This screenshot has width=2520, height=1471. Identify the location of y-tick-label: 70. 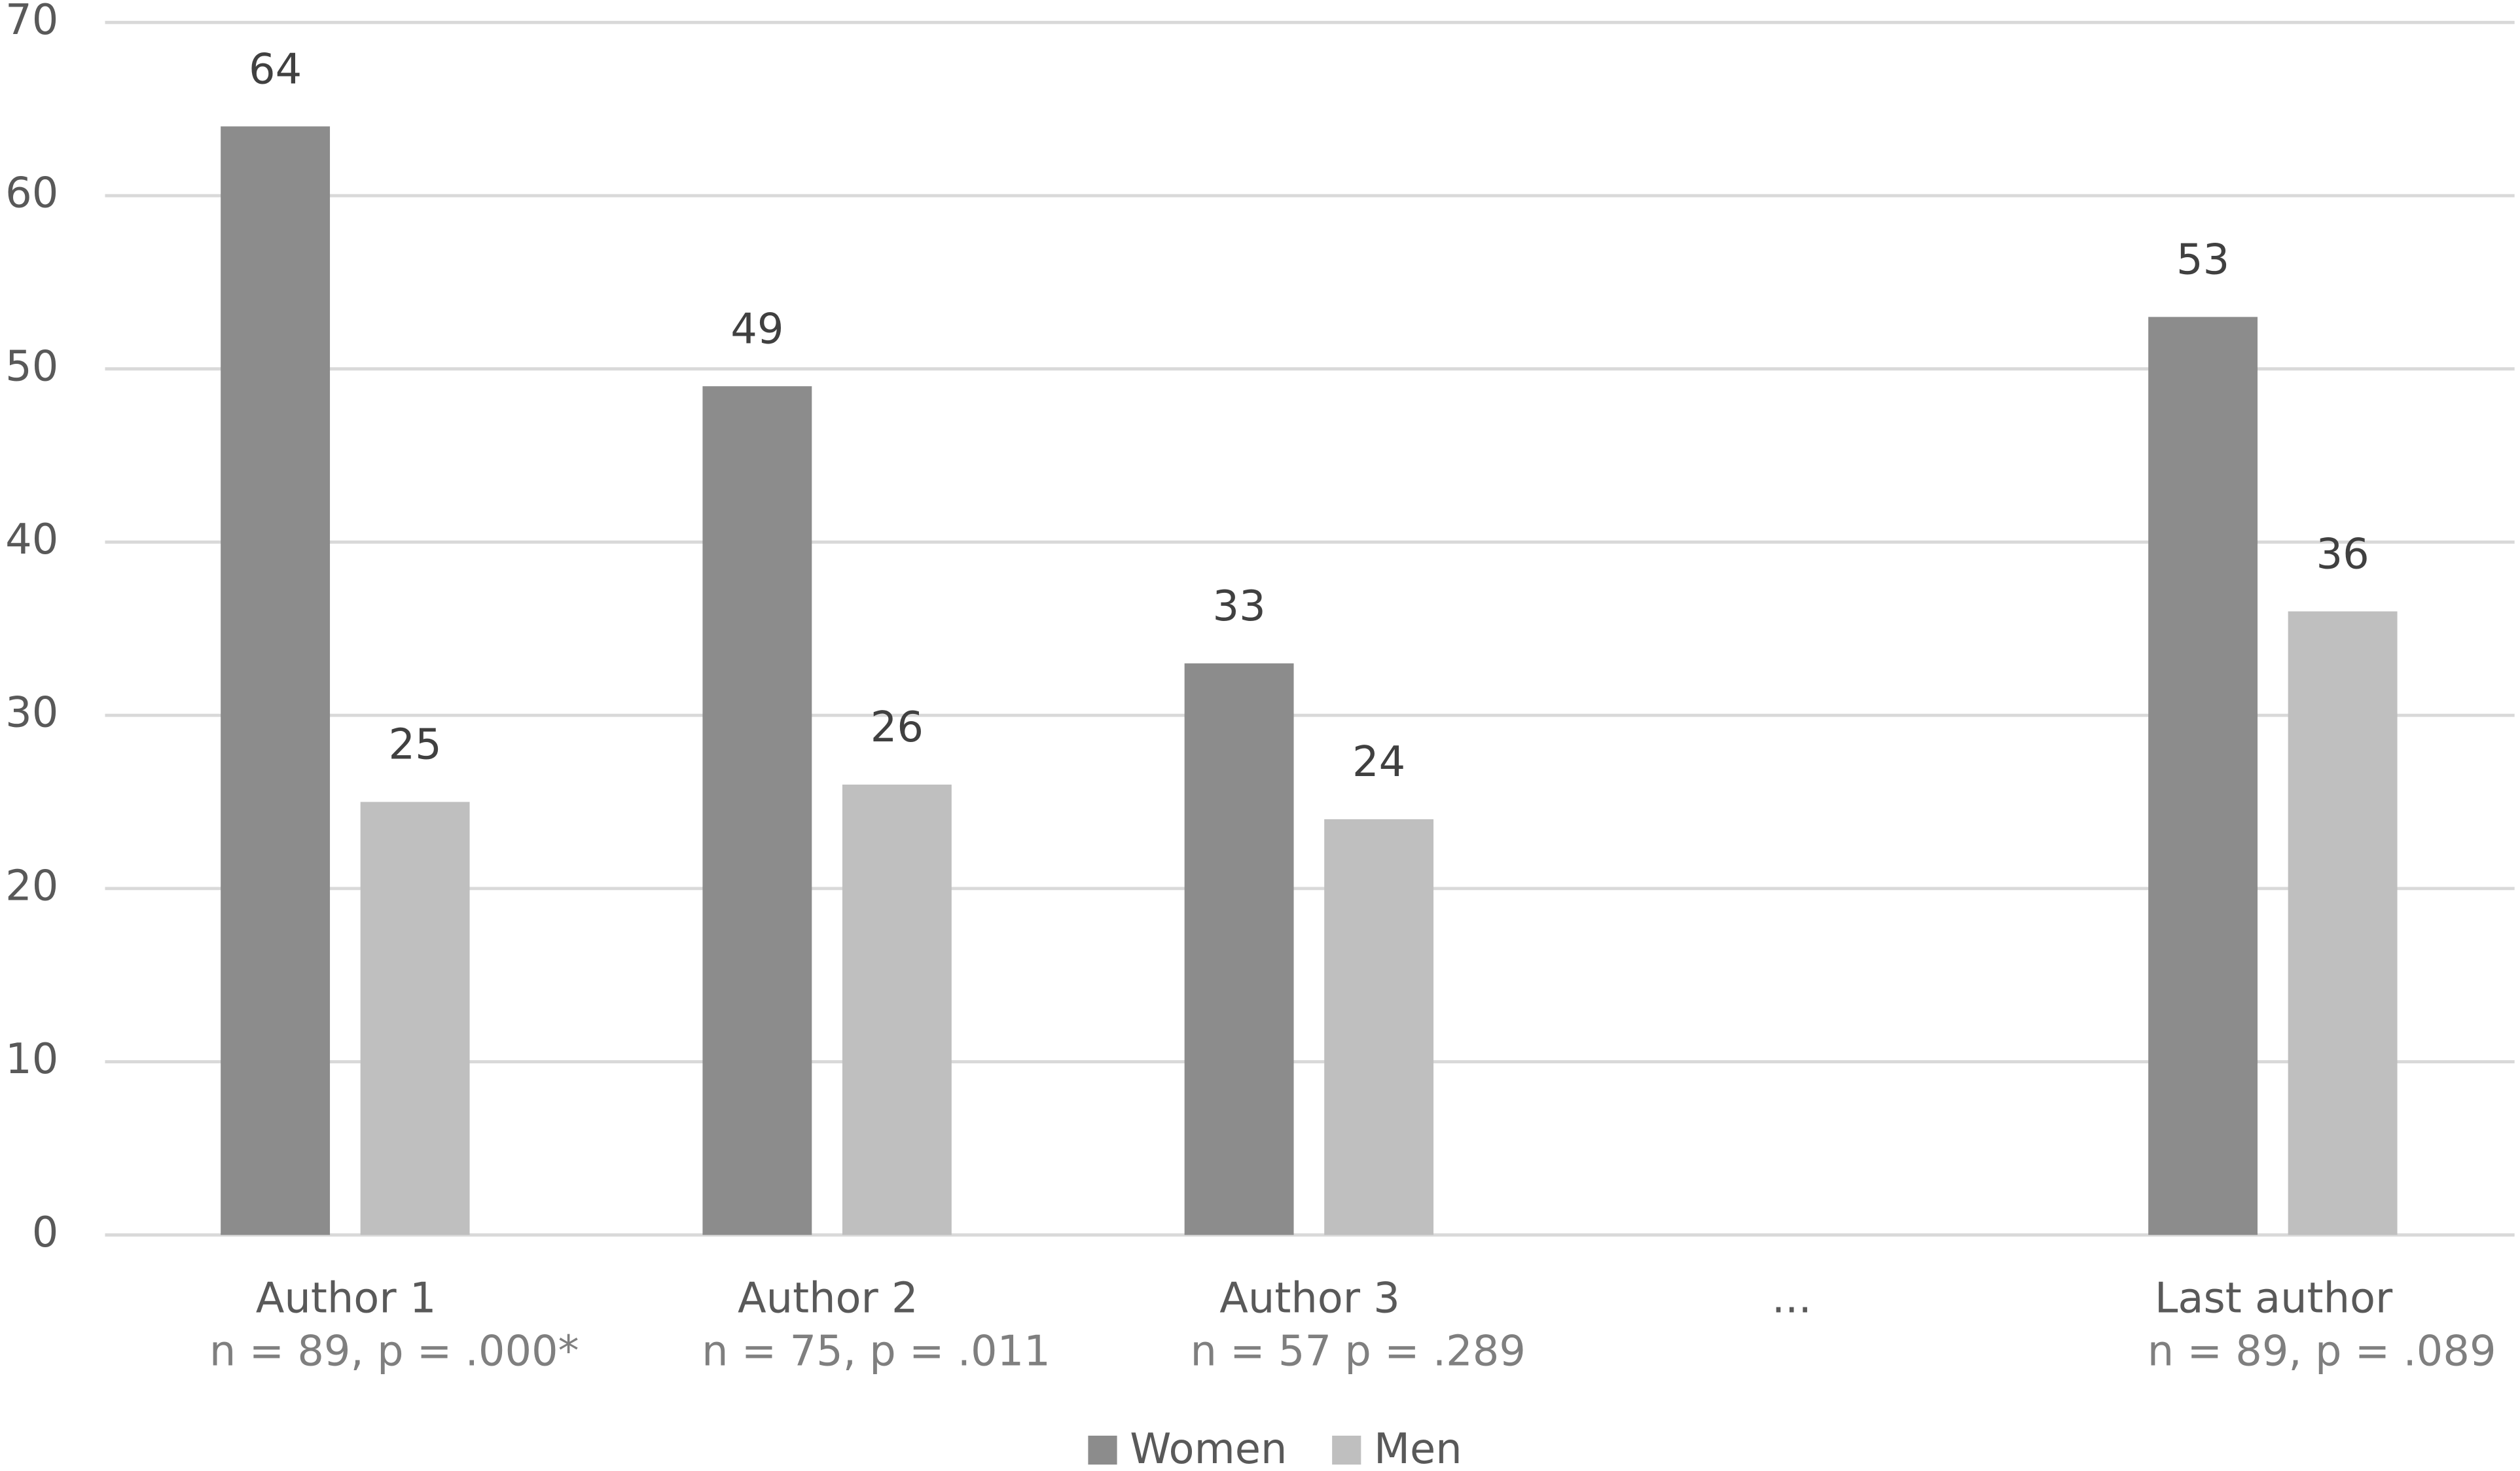
(31, 22).